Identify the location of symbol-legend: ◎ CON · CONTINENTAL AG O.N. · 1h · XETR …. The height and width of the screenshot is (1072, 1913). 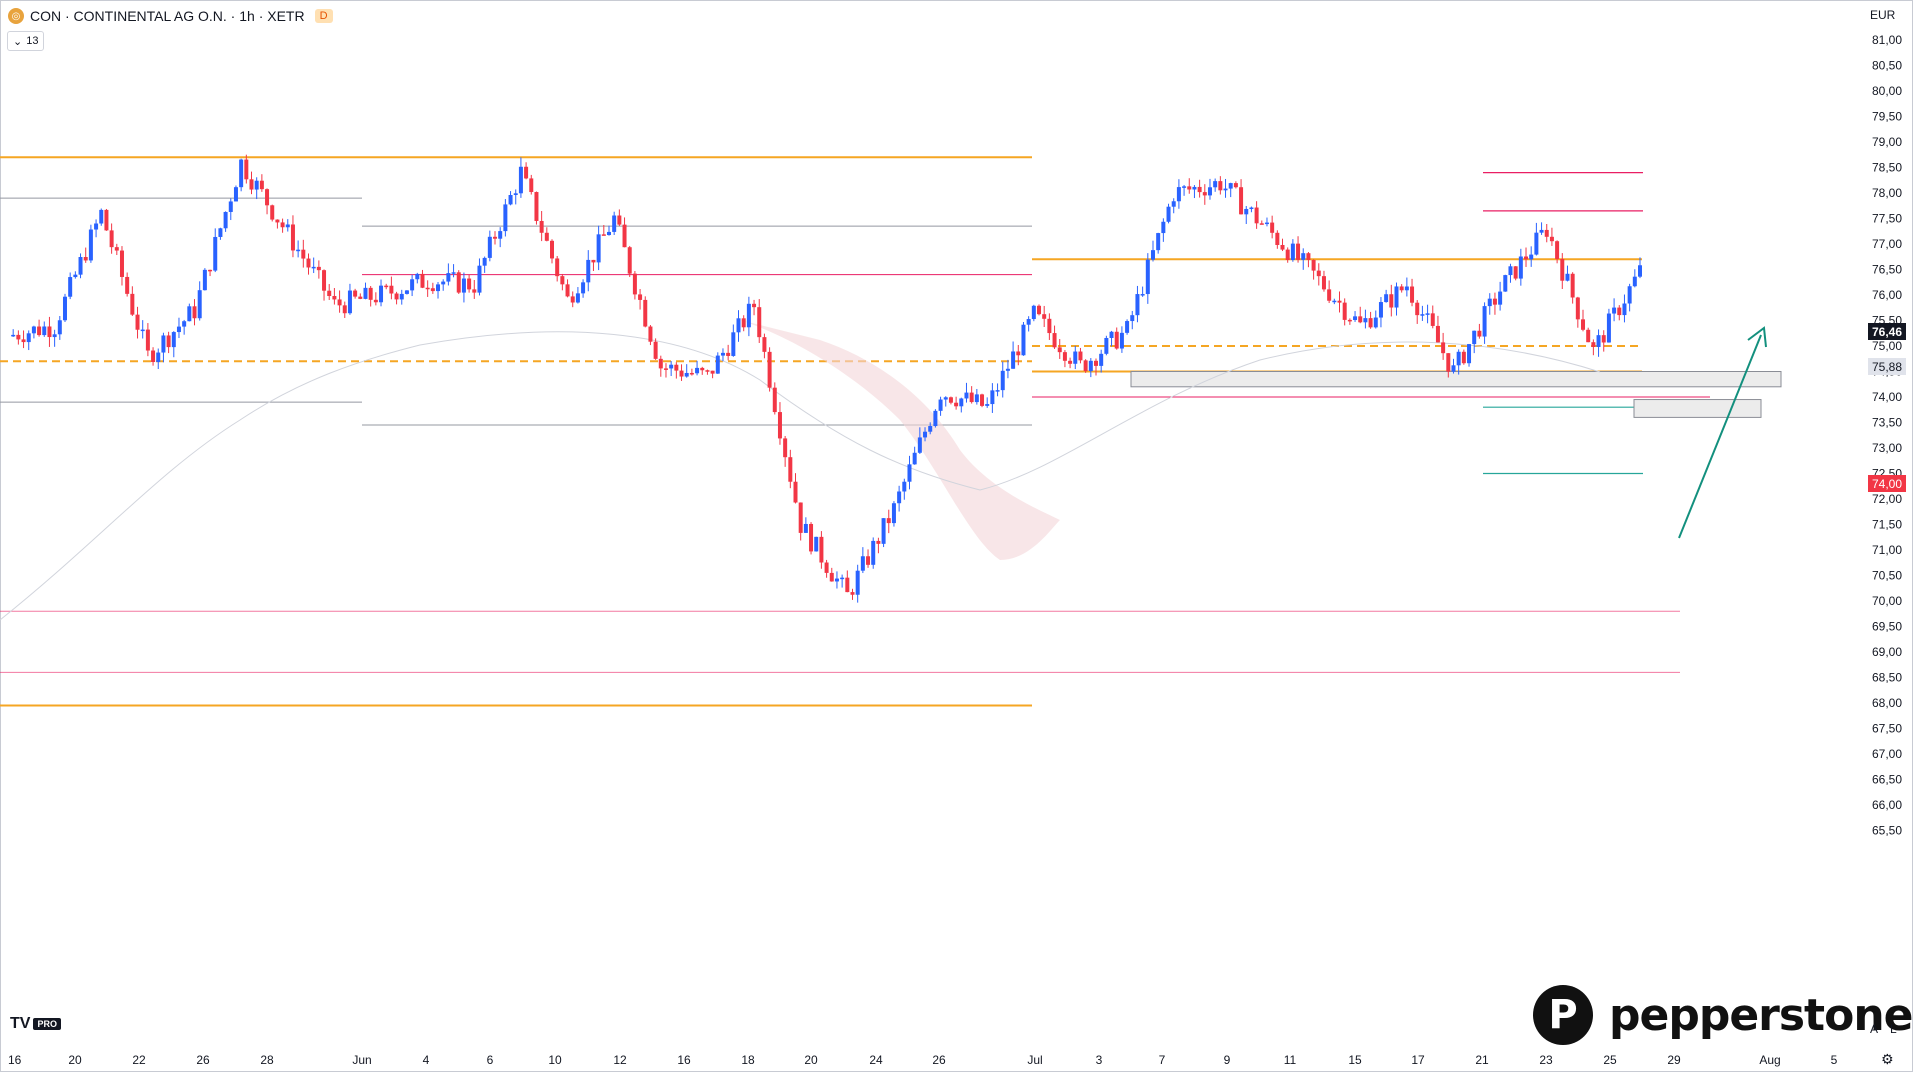
(170, 16).